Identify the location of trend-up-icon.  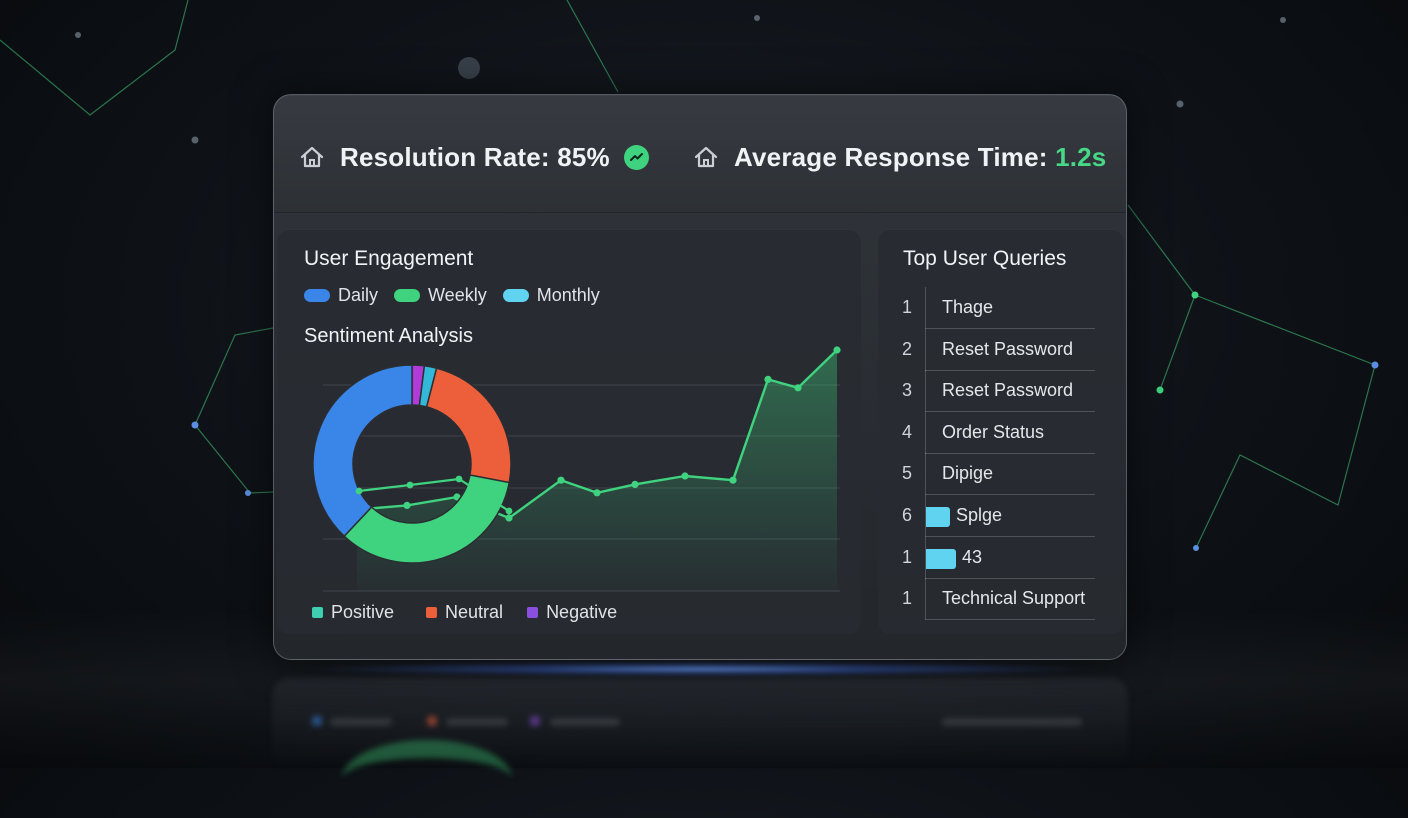
(636, 157).